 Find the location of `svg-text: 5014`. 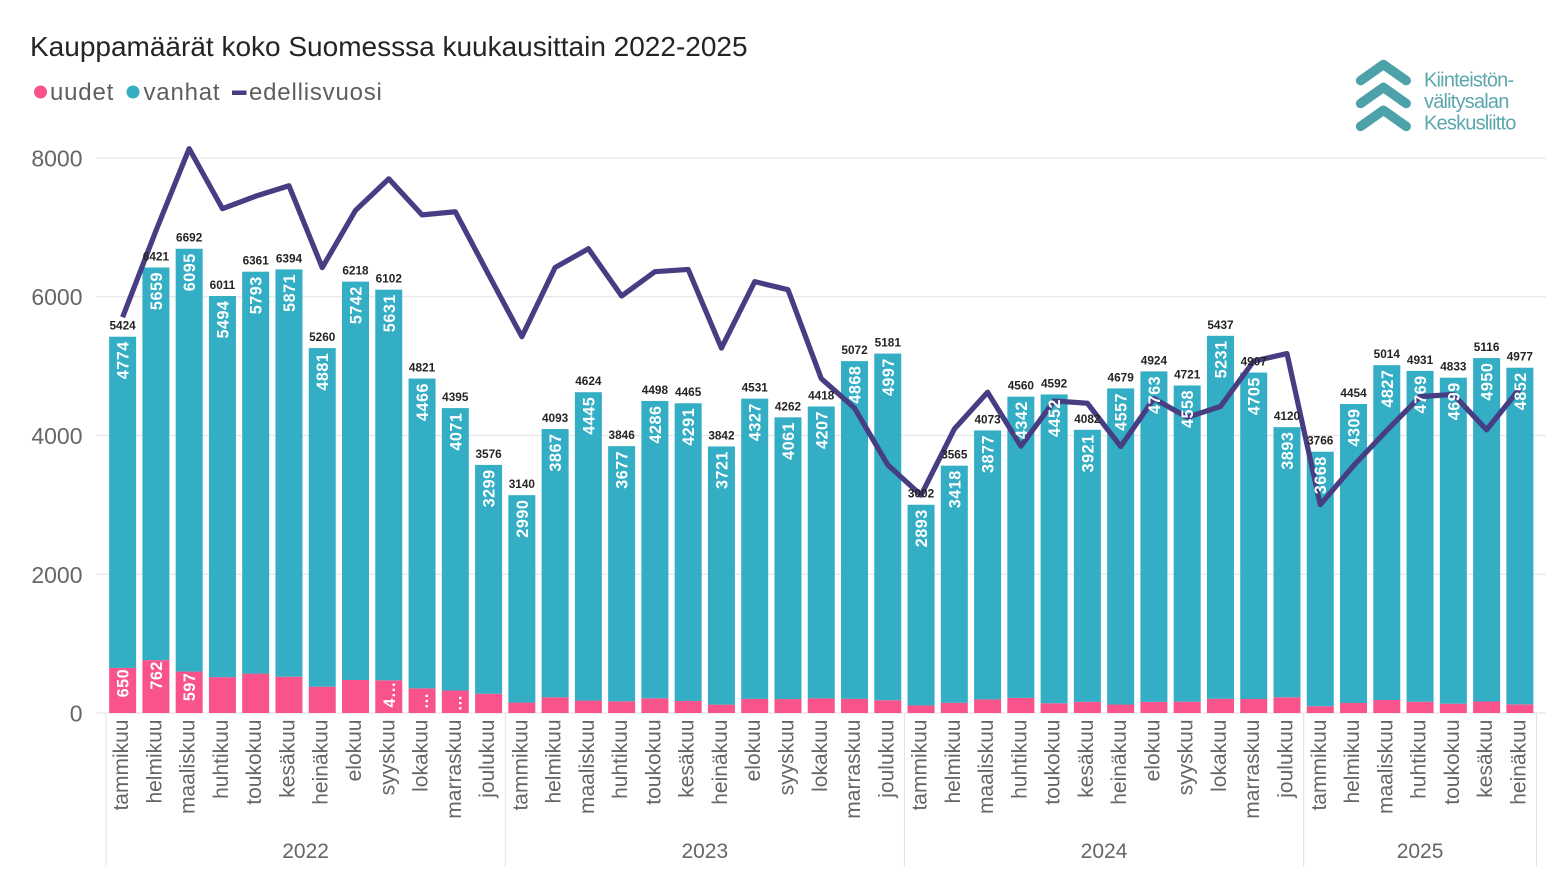

svg-text: 5014 is located at coordinates (1387, 354).